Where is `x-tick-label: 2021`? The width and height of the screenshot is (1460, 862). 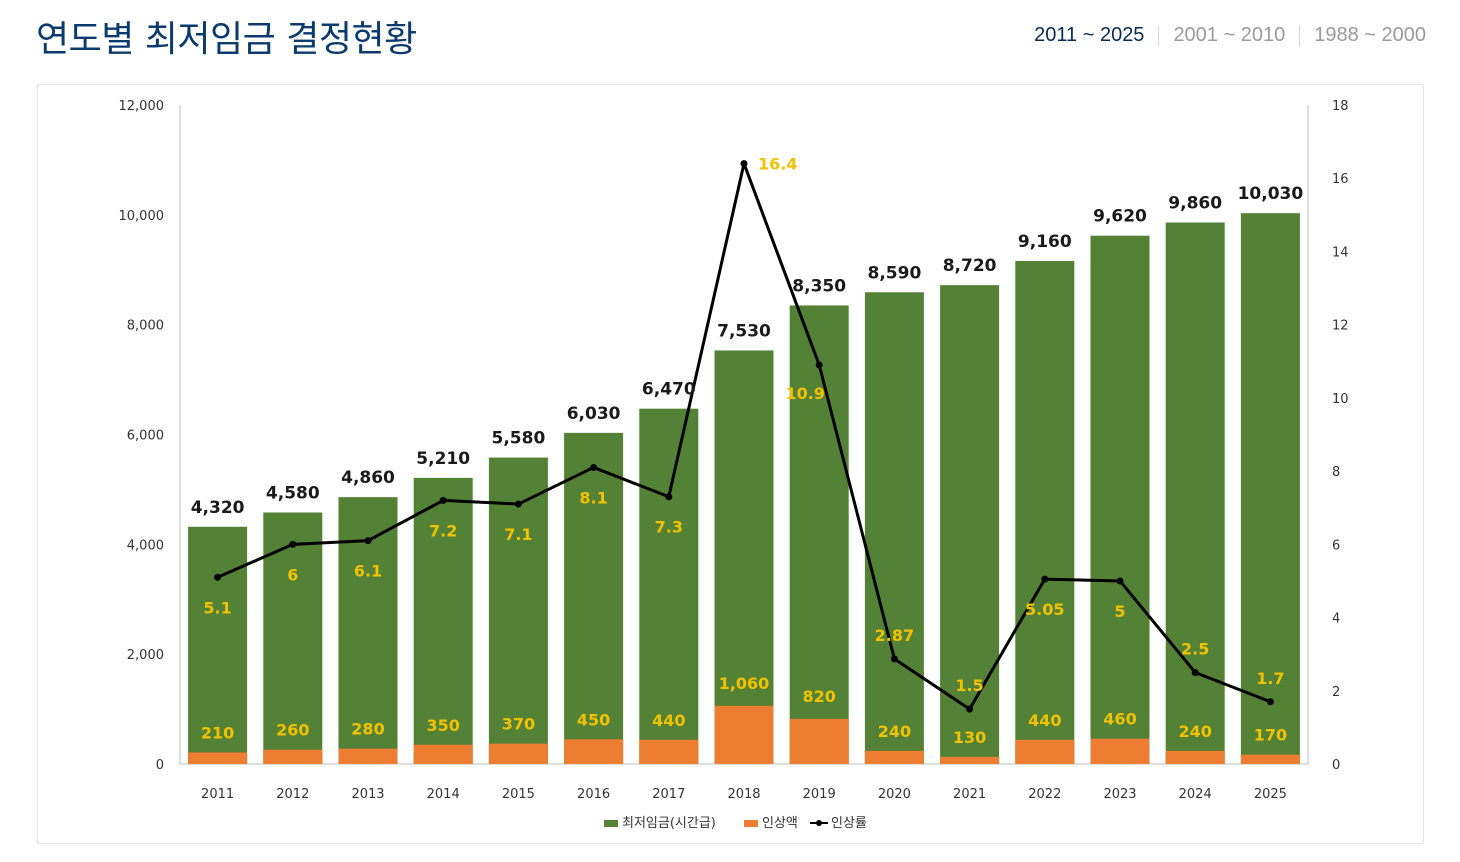
x-tick-label: 2021 is located at coordinates (969, 794).